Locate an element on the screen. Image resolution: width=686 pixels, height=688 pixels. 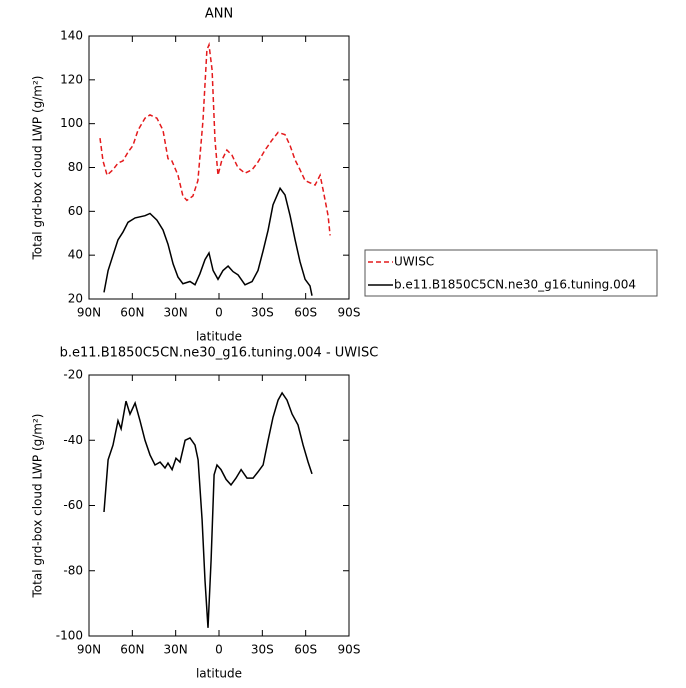
y-tick-label: -100 is located at coordinates (69, 636).